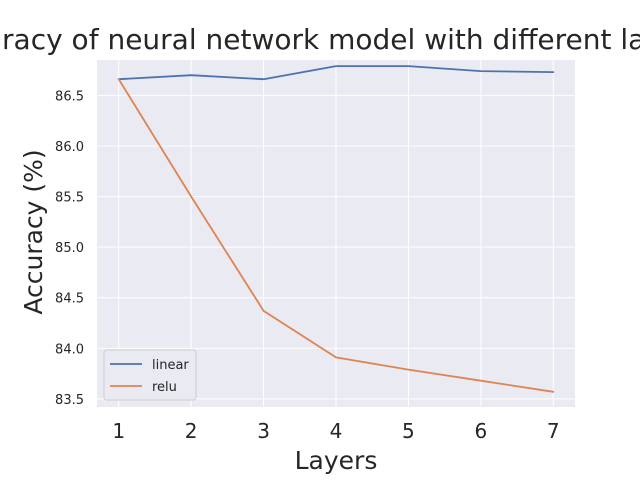 The height and width of the screenshot is (480, 640). I want to click on y-tick-label: 86.5, so click(69, 96).